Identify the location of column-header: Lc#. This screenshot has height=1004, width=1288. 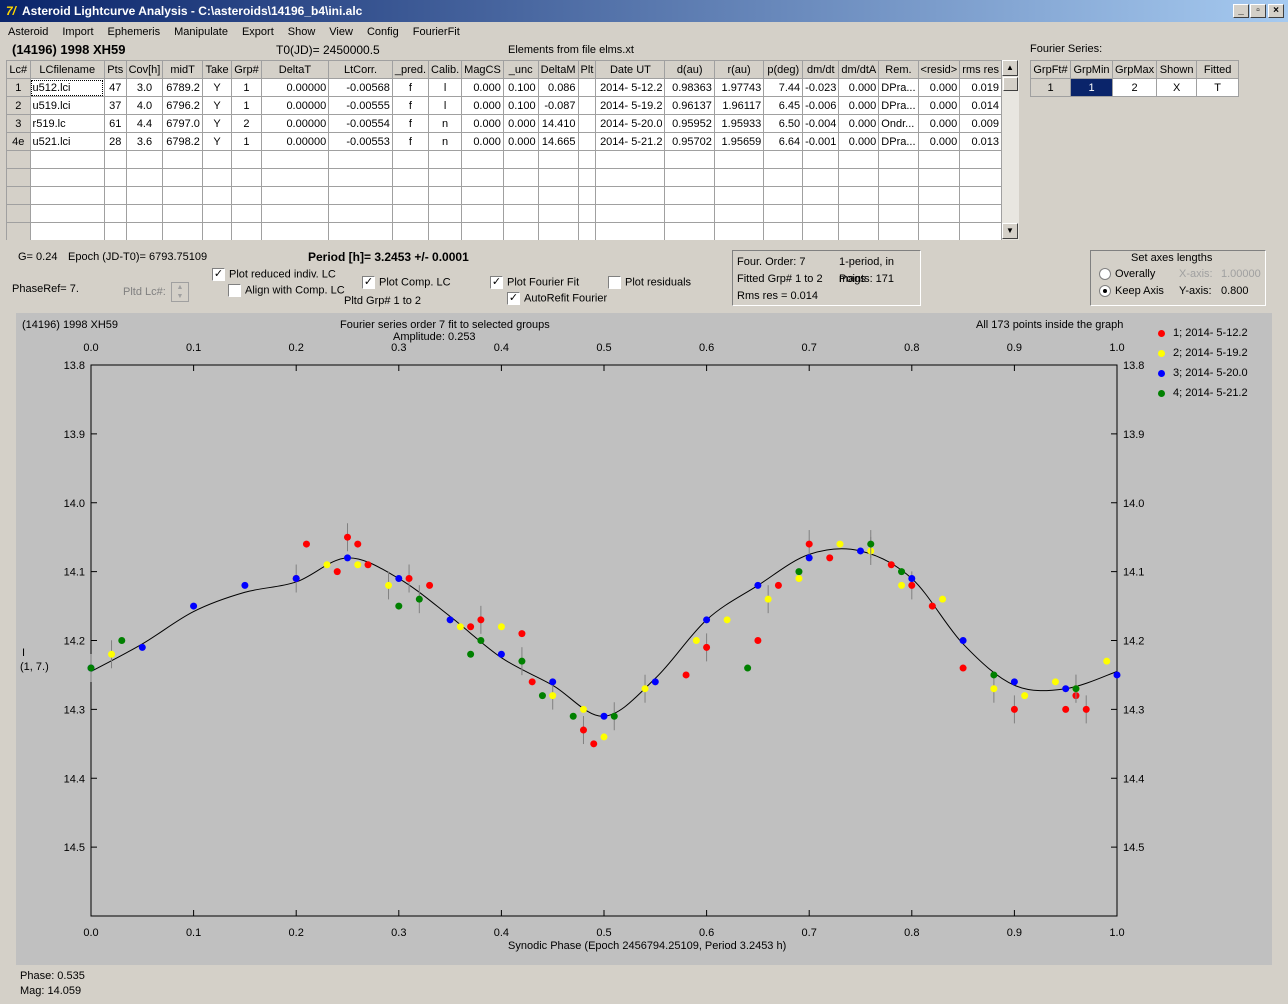
(18, 69).